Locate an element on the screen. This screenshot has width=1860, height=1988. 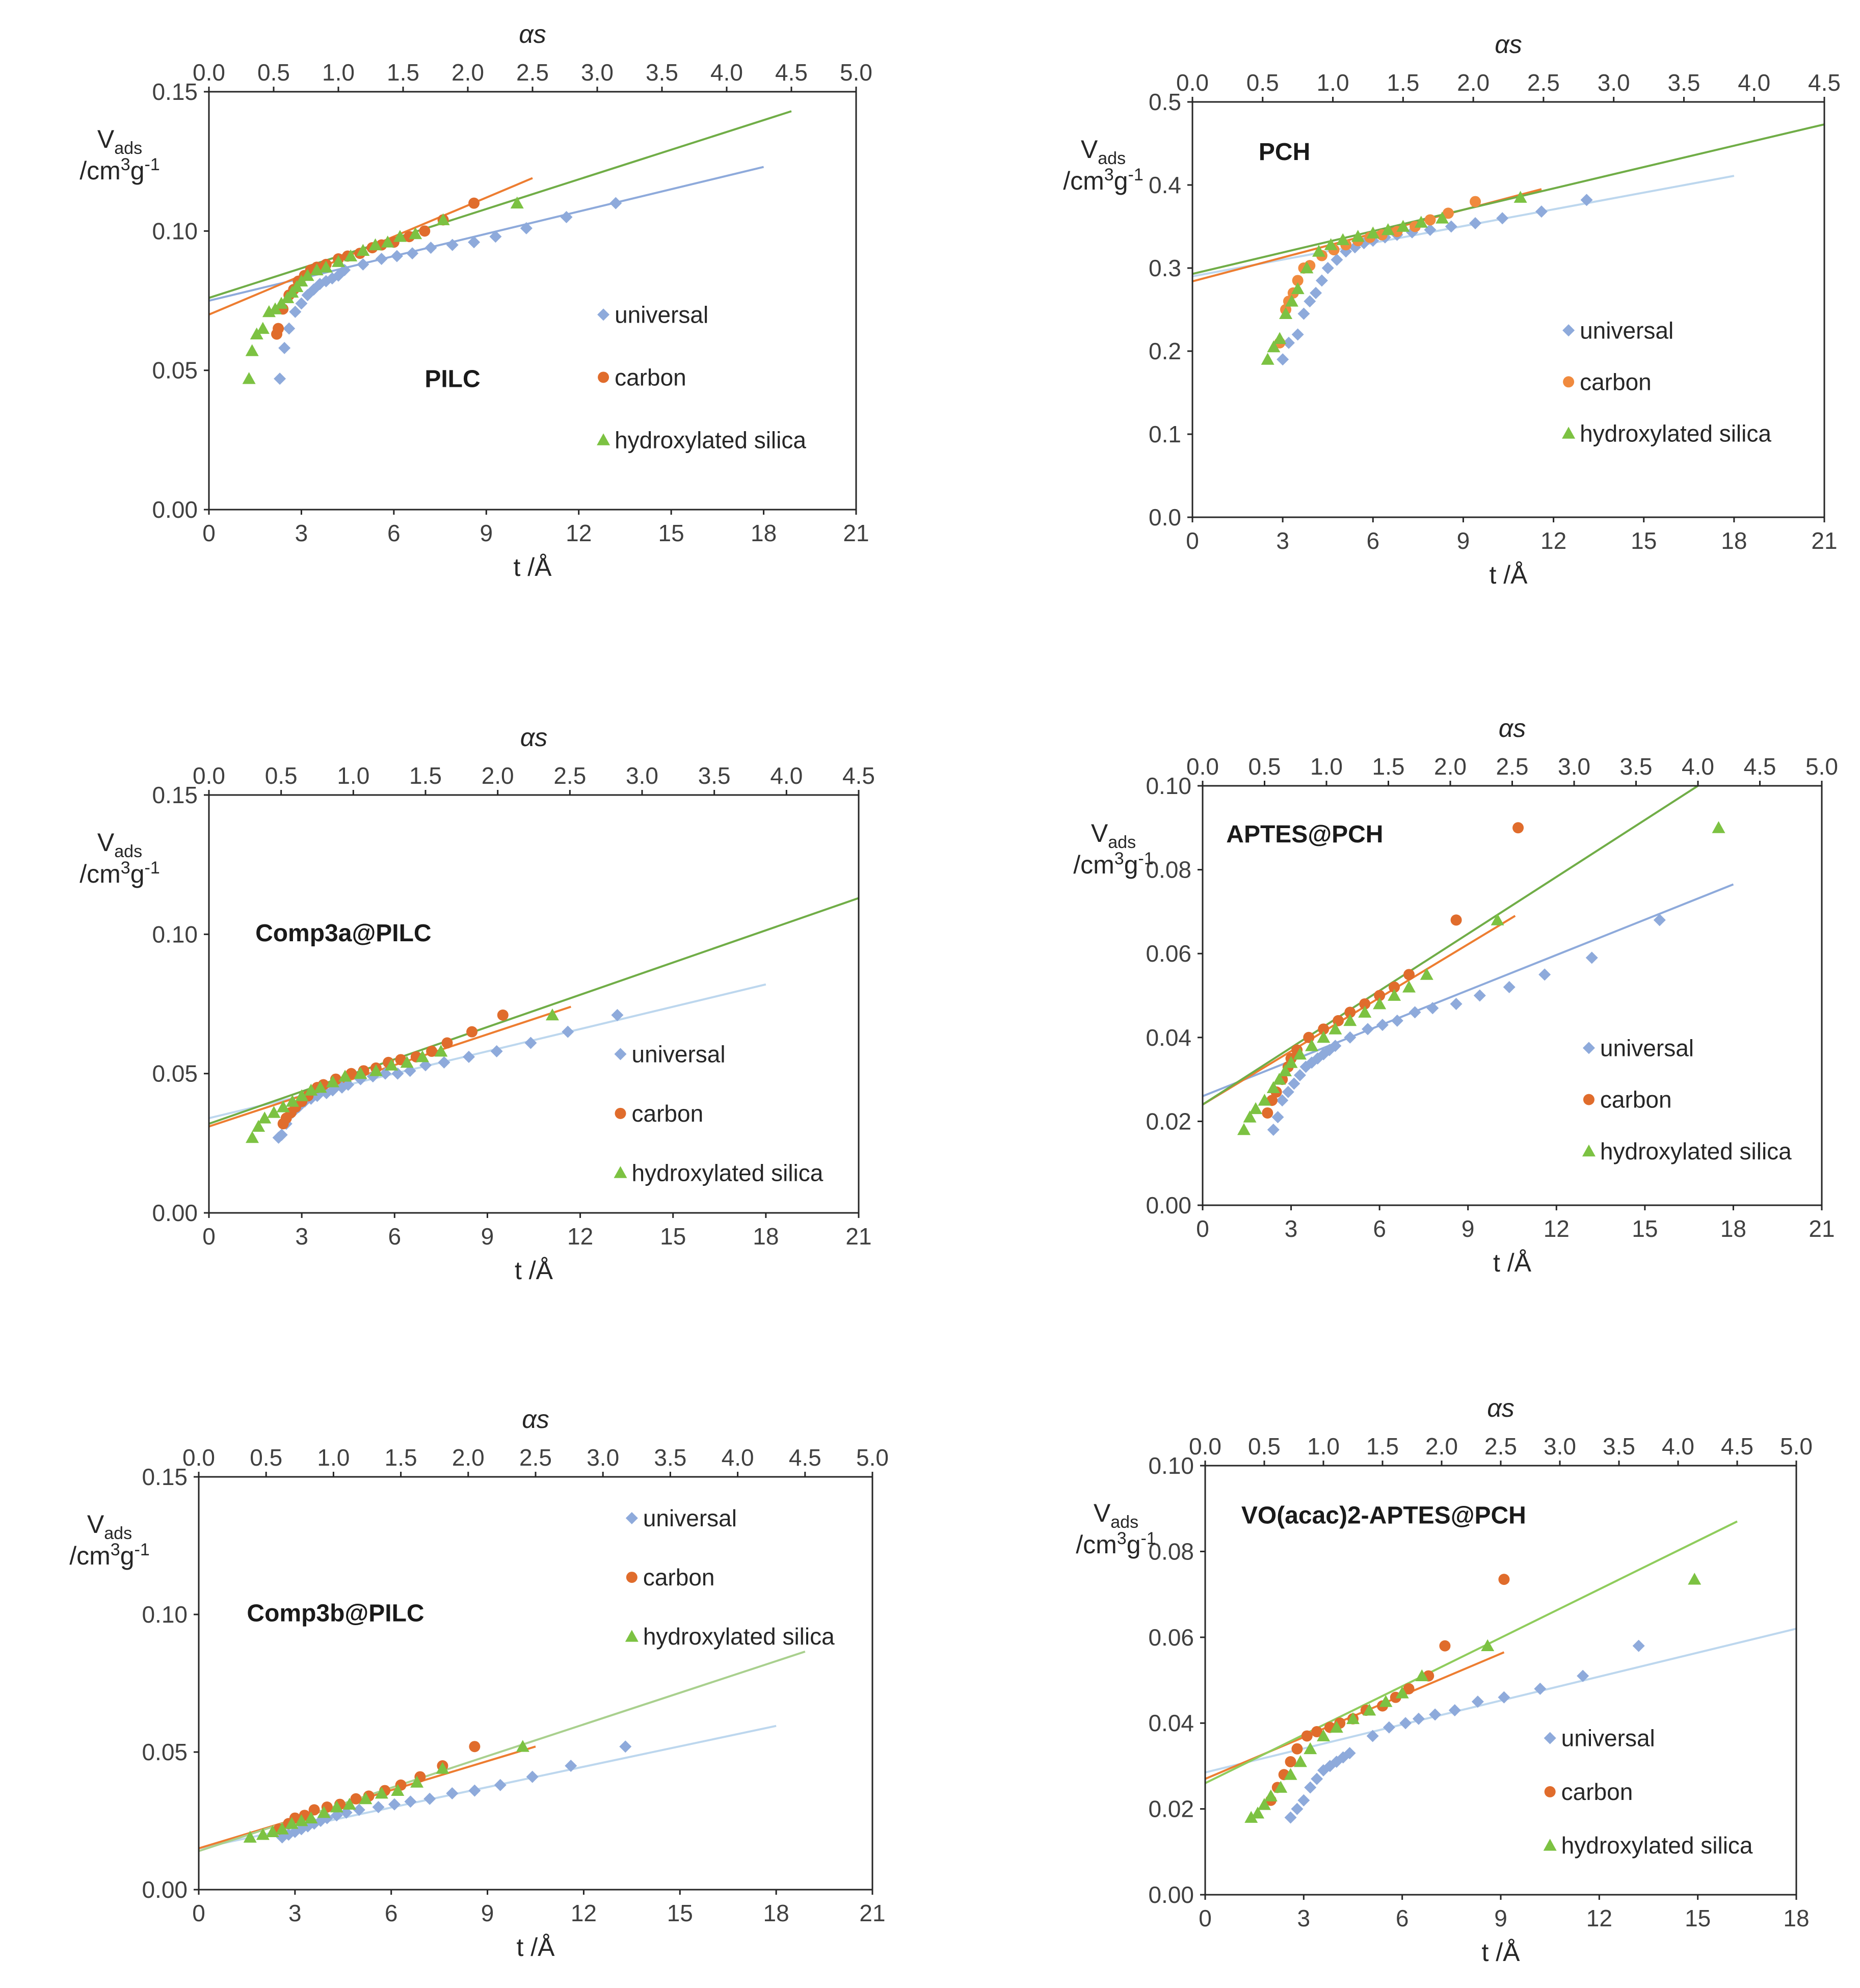
y-label-sup: 3 is located at coordinates (1119, 858).